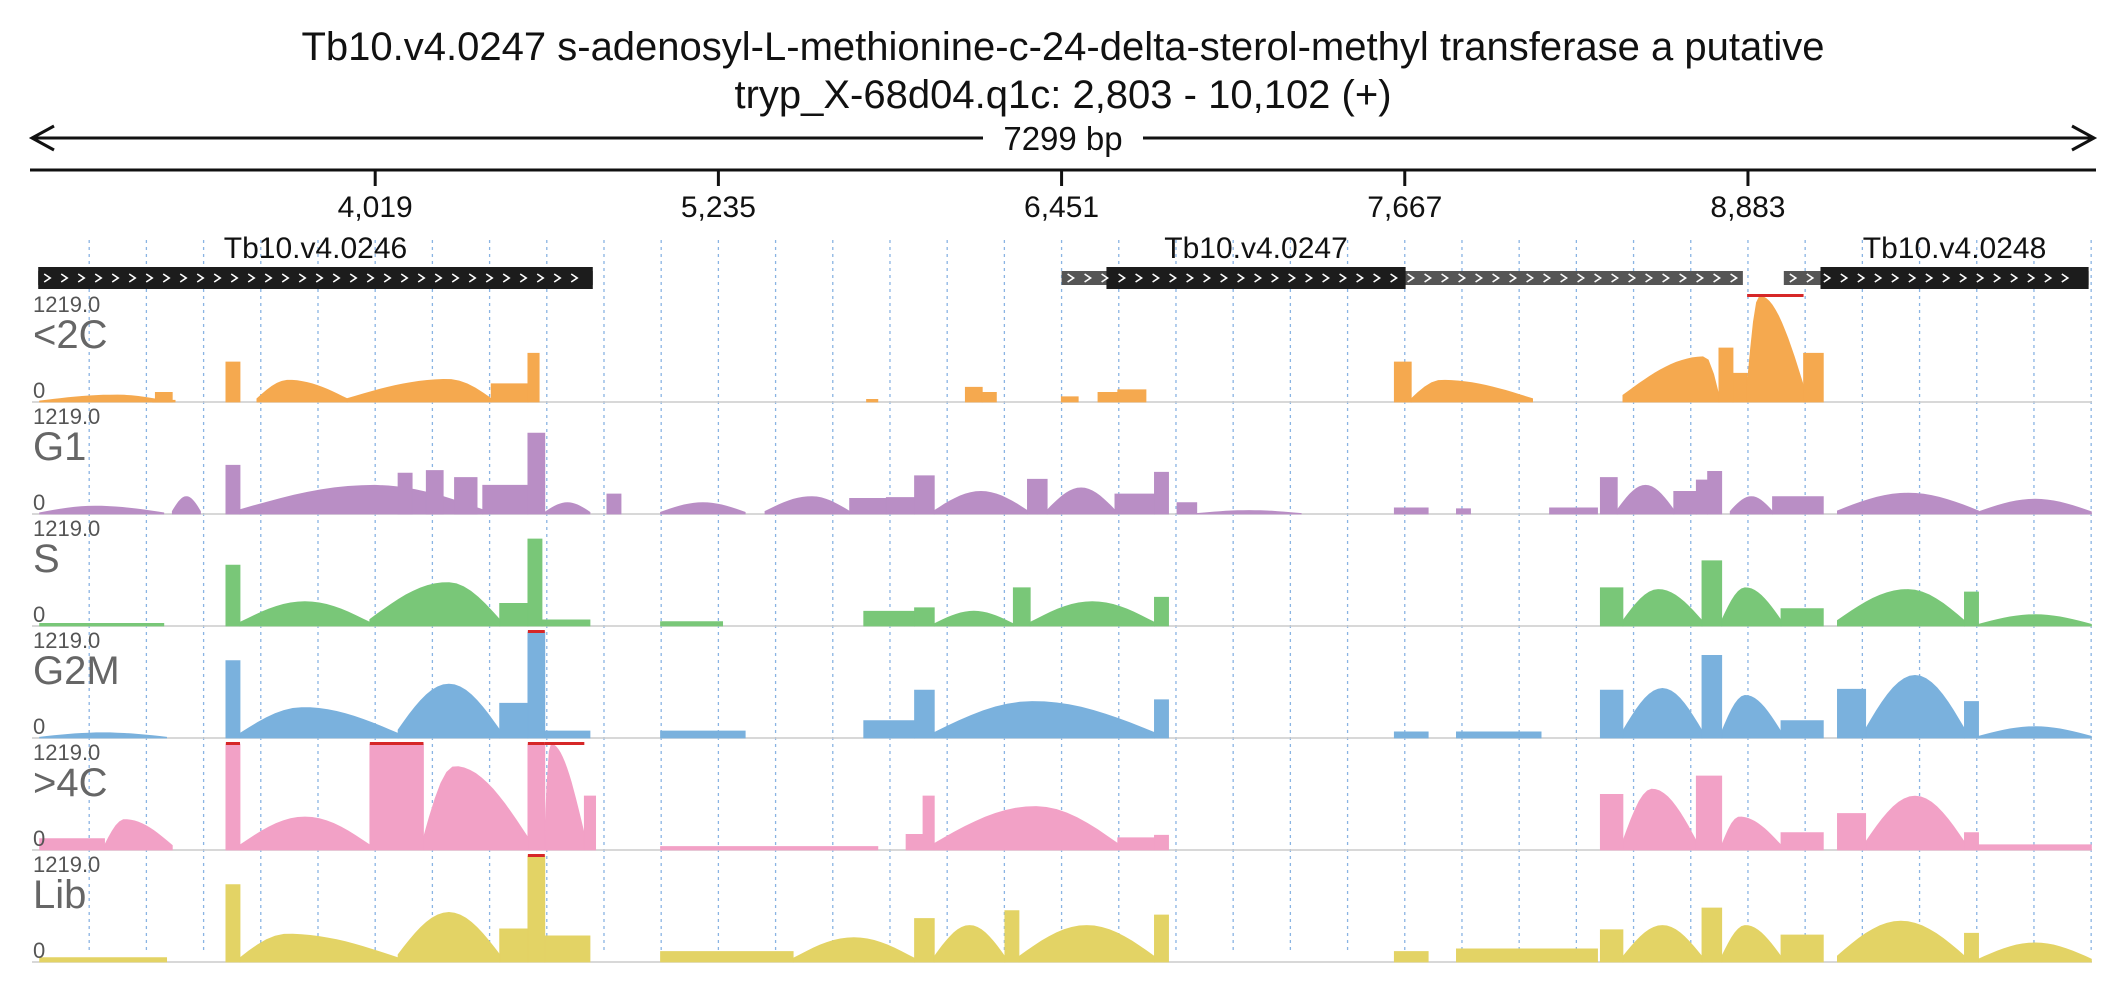 The width and height of the screenshot is (2126, 1000). What do you see at coordinates (1063, 260) in the screenshot?
I see `gene-track: Tb10.v4.0246 Tb10.v4.0247 Tb10.v4.0248` at bounding box center [1063, 260].